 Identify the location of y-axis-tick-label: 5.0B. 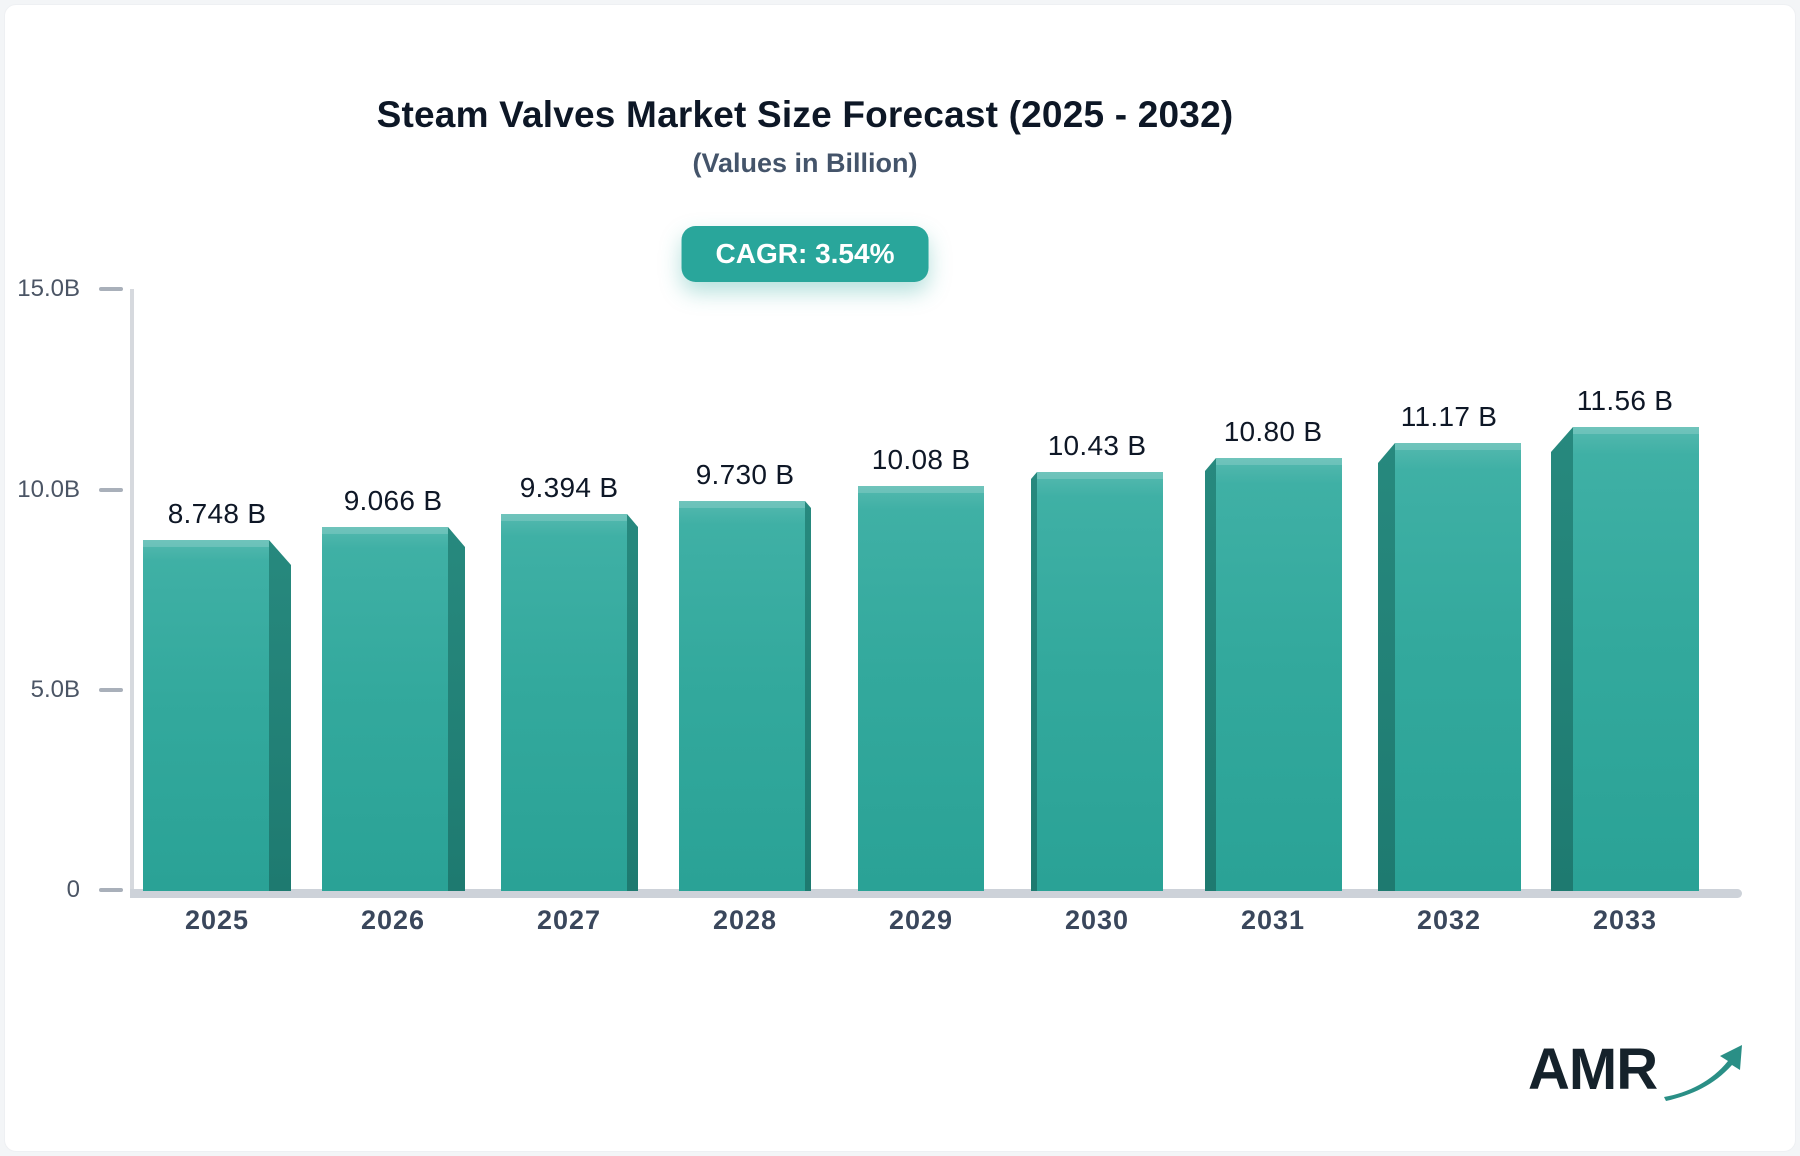
(55, 689).